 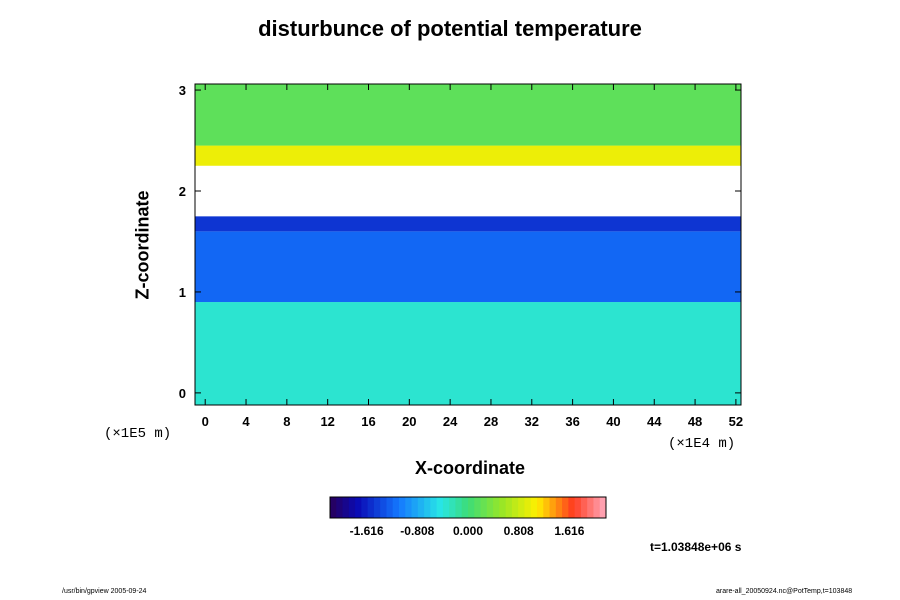 What do you see at coordinates (182, 90) in the screenshot?
I see `y-tick-label: 3` at bounding box center [182, 90].